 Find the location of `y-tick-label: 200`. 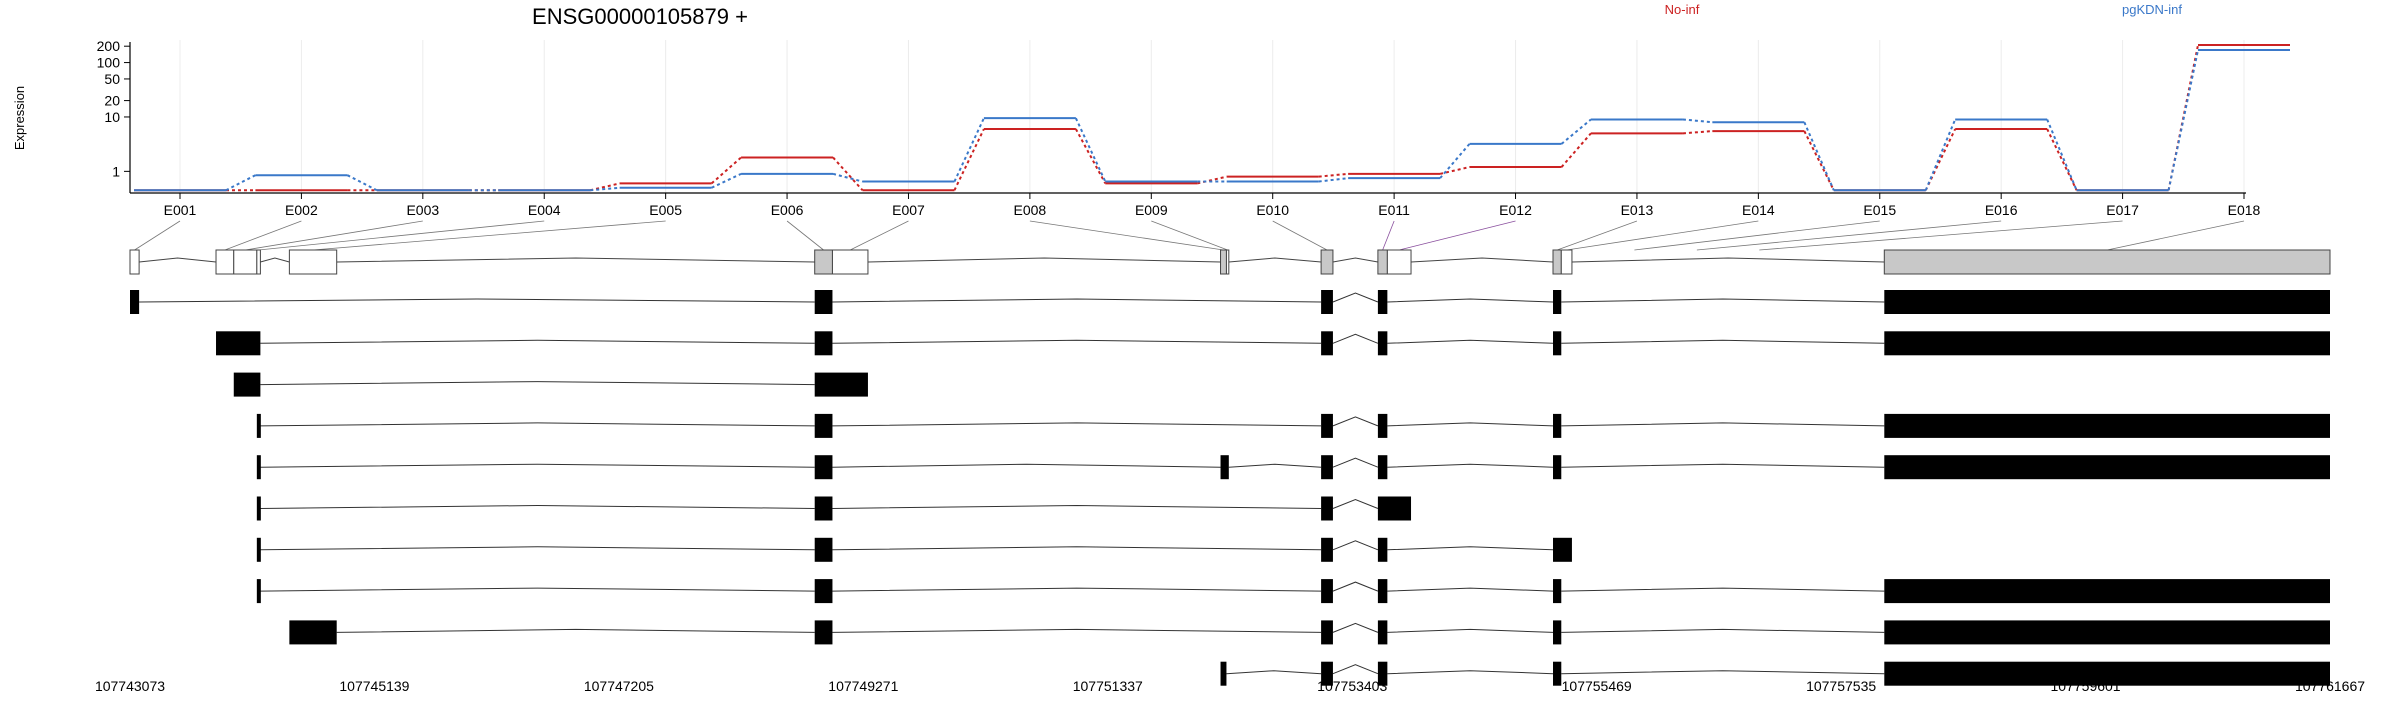

y-tick-label: 200 is located at coordinates (109, 46).